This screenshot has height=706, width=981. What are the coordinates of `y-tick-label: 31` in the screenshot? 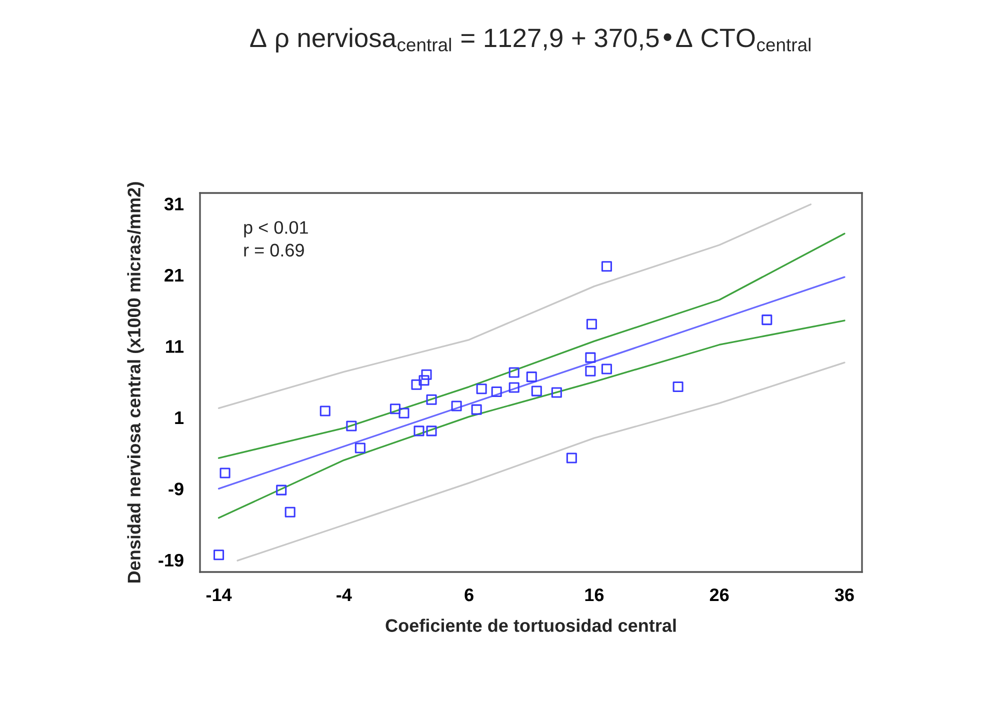 It's located at (174, 204).